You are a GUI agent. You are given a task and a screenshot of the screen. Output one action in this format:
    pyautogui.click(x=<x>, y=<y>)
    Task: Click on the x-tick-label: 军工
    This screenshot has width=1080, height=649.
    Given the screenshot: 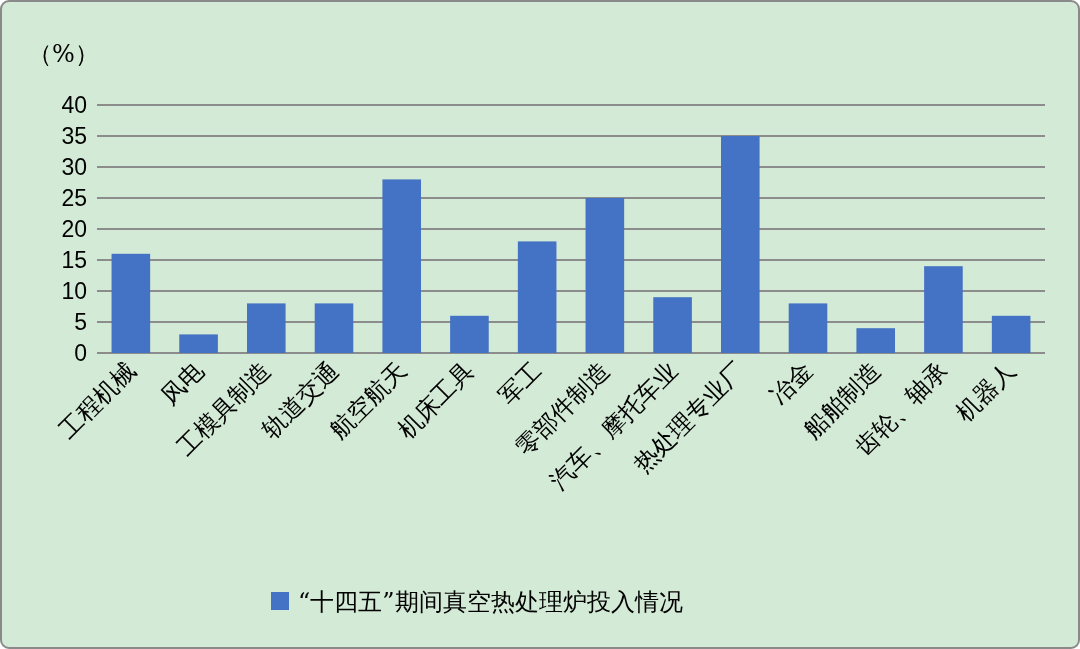 What is the action you would take?
    pyautogui.click(x=520, y=383)
    